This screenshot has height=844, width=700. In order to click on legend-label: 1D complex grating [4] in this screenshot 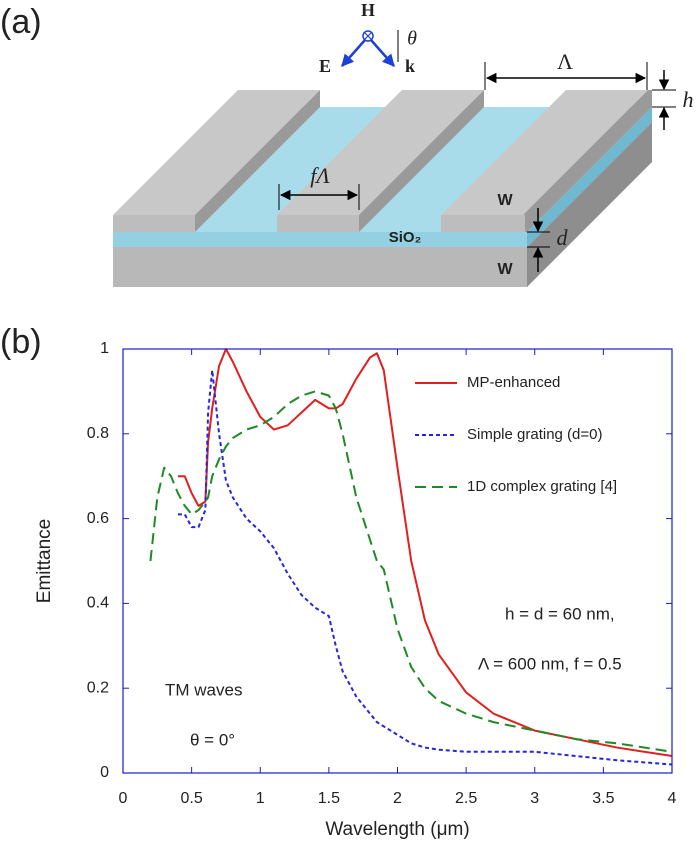, I will do `click(542, 486)`.